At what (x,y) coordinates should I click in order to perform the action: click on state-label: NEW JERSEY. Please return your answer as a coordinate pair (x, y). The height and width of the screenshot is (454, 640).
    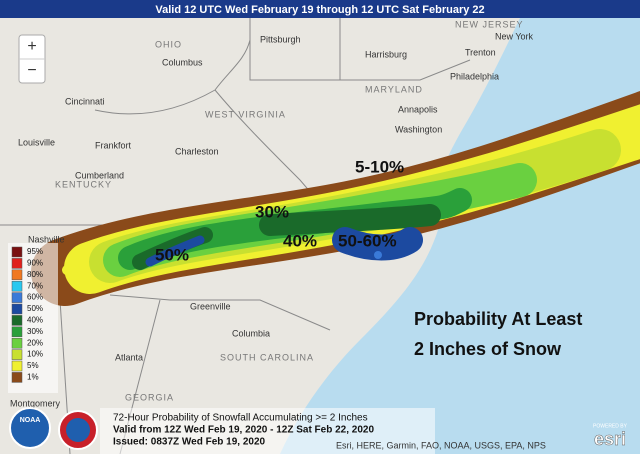
    Looking at the image, I should click on (489, 24).